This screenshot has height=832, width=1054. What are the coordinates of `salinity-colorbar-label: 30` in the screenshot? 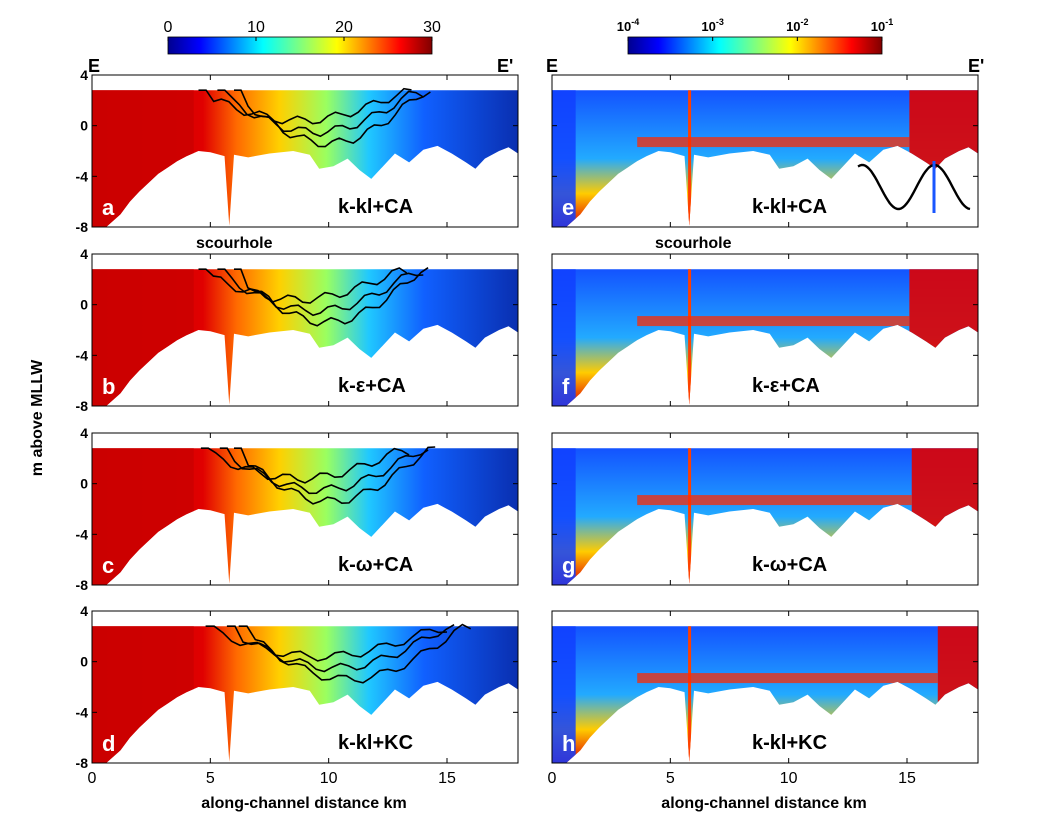 It's located at (432, 27).